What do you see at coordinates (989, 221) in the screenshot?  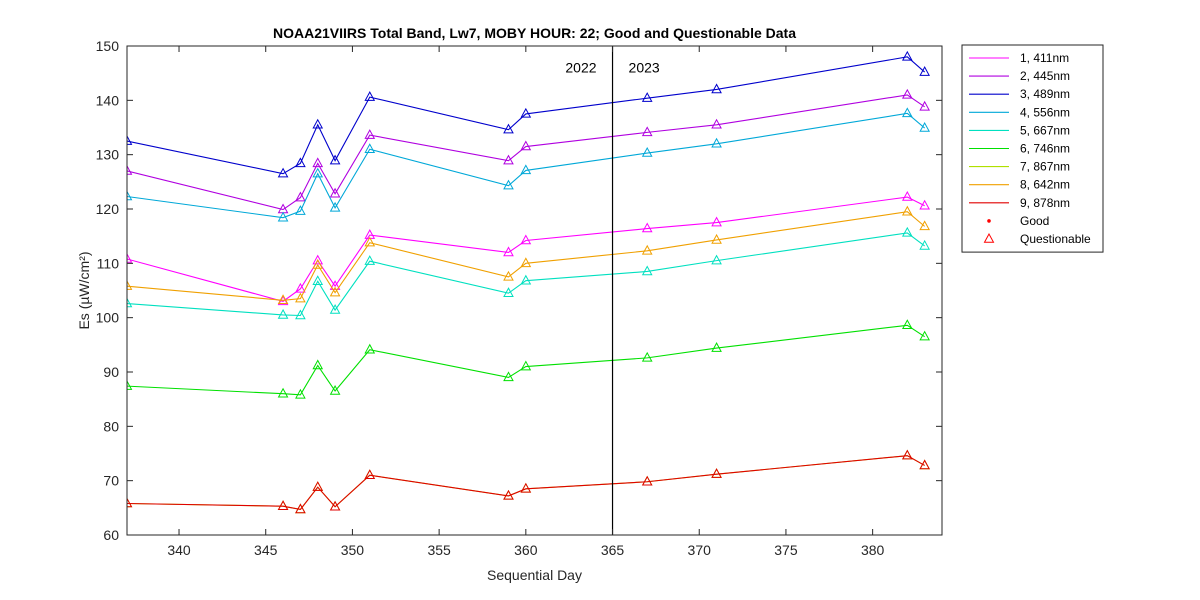 I see `legend-good-marker` at bounding box center [989, 221].